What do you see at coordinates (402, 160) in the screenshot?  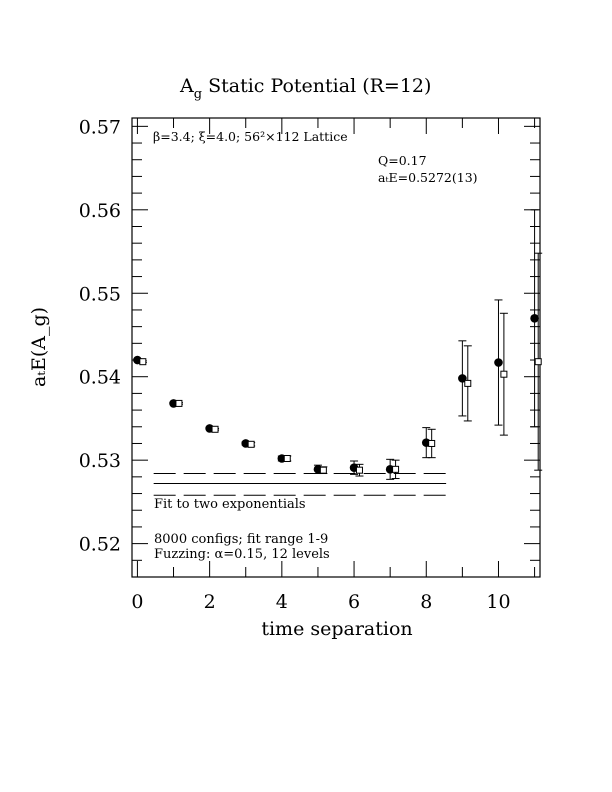 I see `q-annotation: Q=0.17` at bounding box center [402, 160].